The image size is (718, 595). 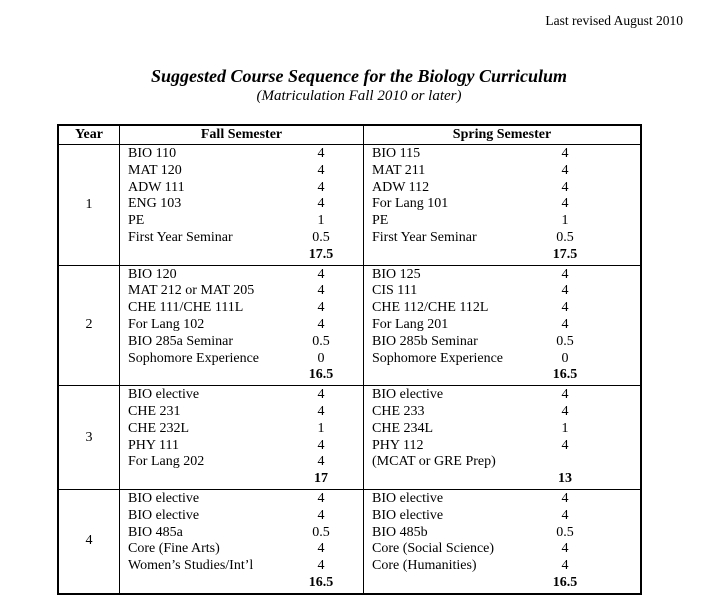 I want to click on course-row: BIO 485b 0.5, so click(x=502, y=533).